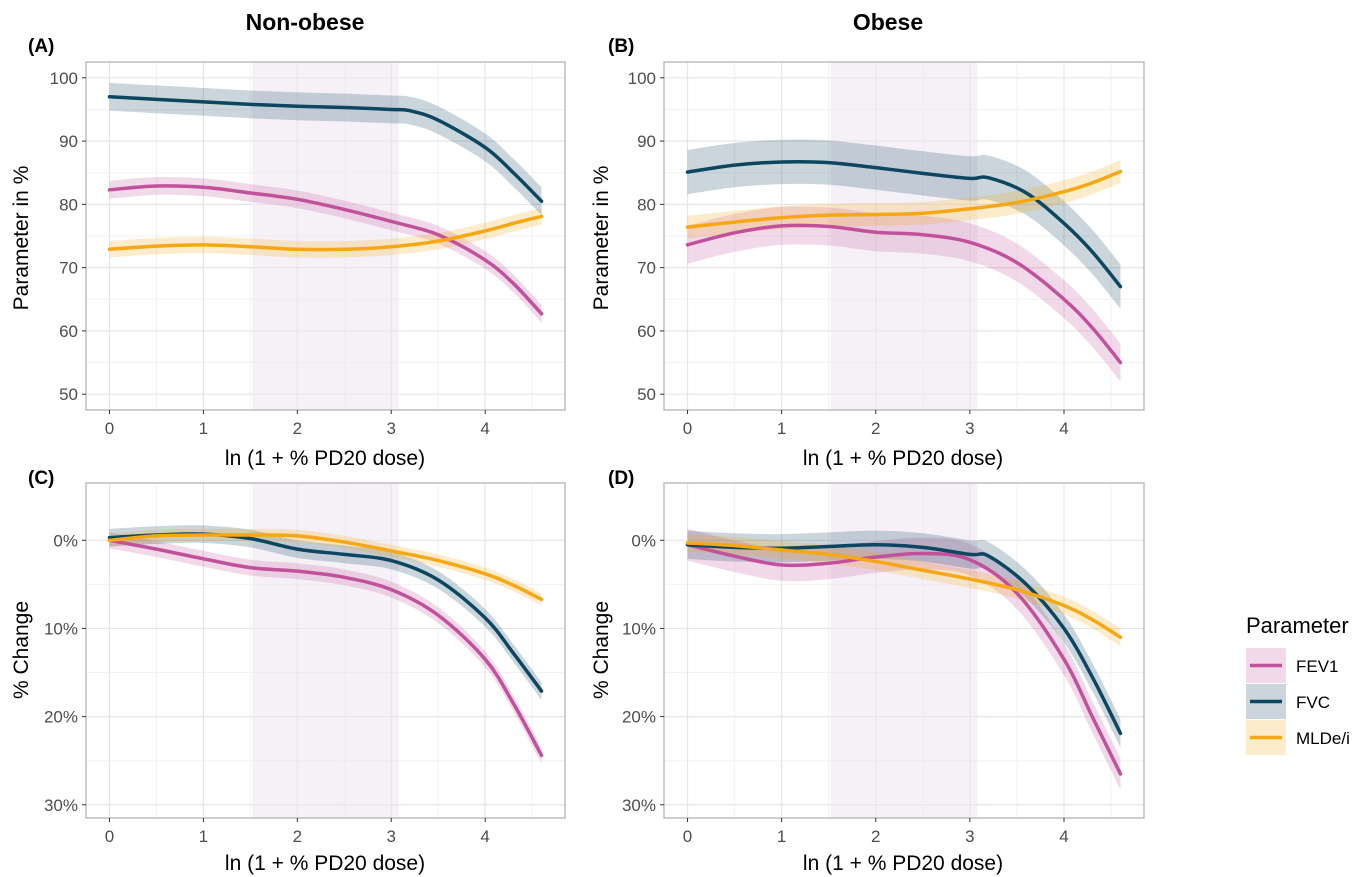 The width and height of the screenshot is (1369, 877). What do you see at coordinates (297, 836) in the screenshot?
I see `x-tick-label-c: 2` at bounding box center [297, 836].